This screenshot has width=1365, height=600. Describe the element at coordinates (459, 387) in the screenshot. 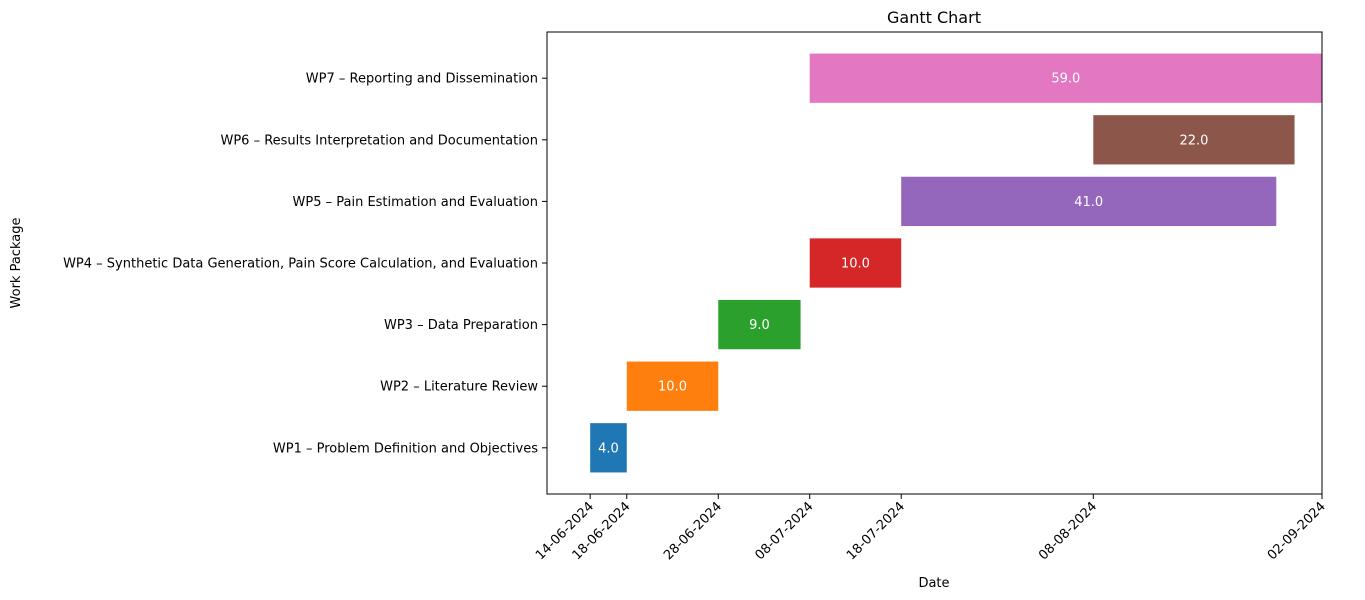

I see `y-tick-label: WP2 – Literature Review` at that location.